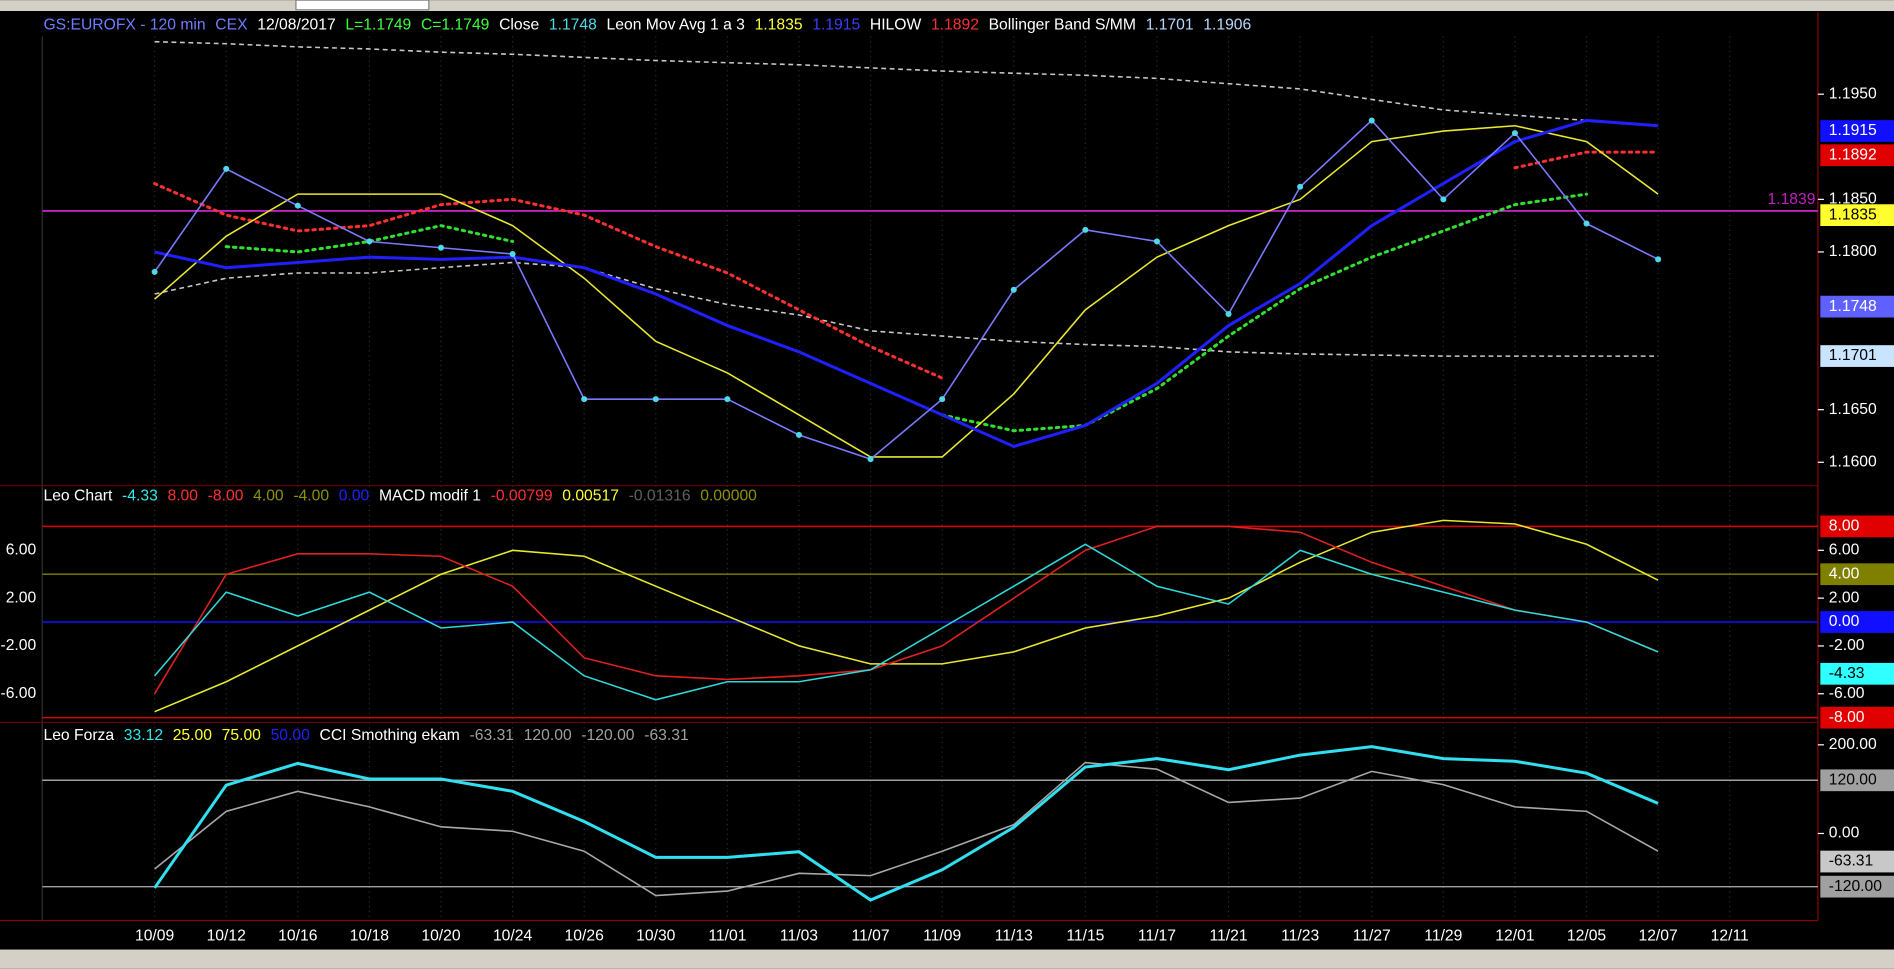  I want to click on x-tick-label: 11/07, so click(871, 935).